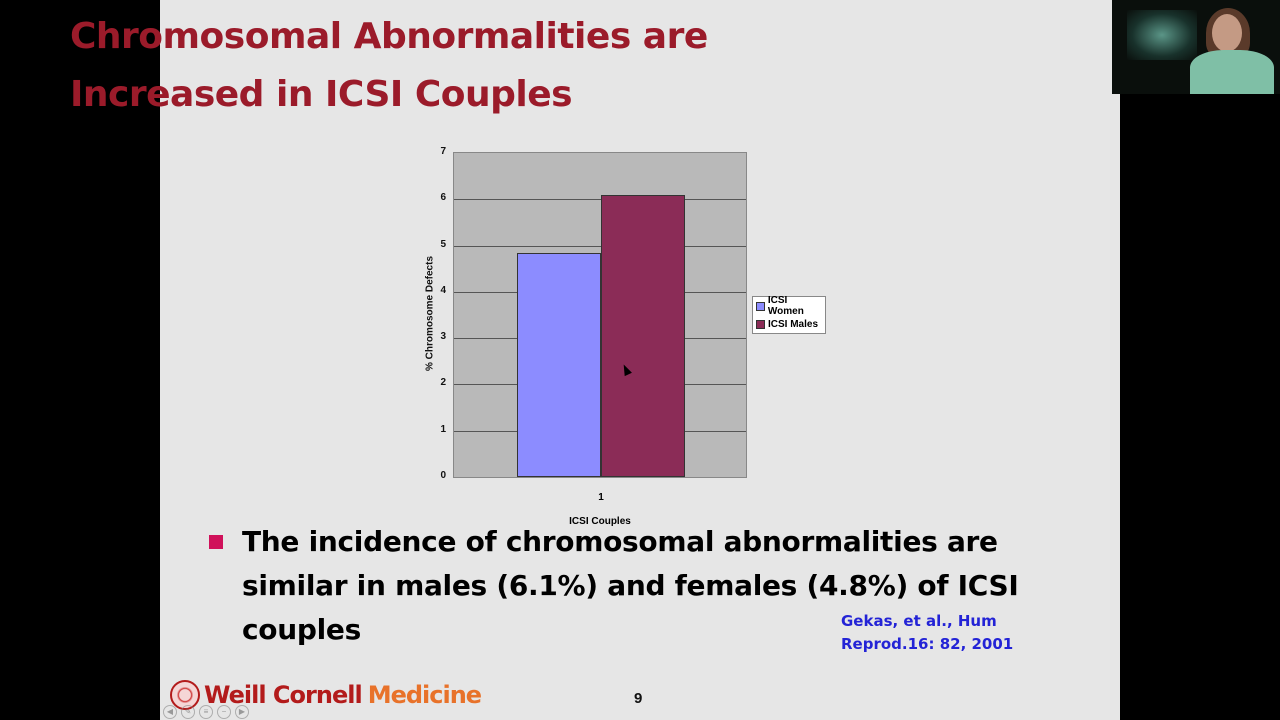 The image size is (1280, 720). I want to click on bullet-square-icon, so click(216, 542).